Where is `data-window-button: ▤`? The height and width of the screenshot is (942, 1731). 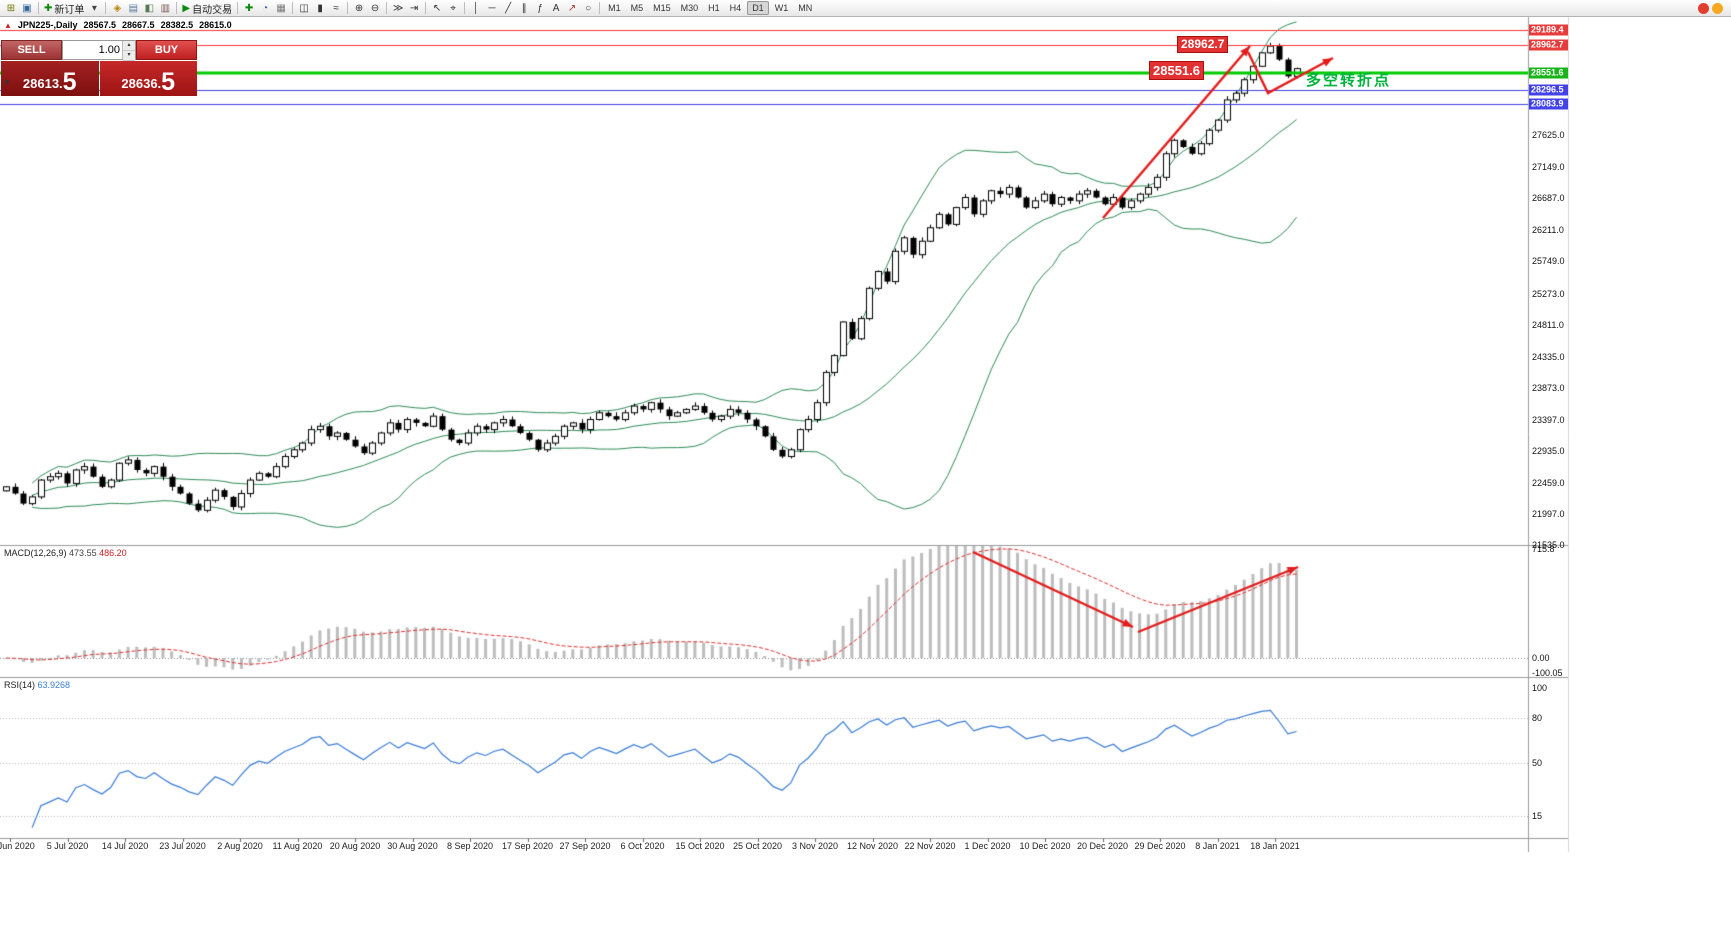
data-window-button: ▤ is located at coordinates (133, 8).